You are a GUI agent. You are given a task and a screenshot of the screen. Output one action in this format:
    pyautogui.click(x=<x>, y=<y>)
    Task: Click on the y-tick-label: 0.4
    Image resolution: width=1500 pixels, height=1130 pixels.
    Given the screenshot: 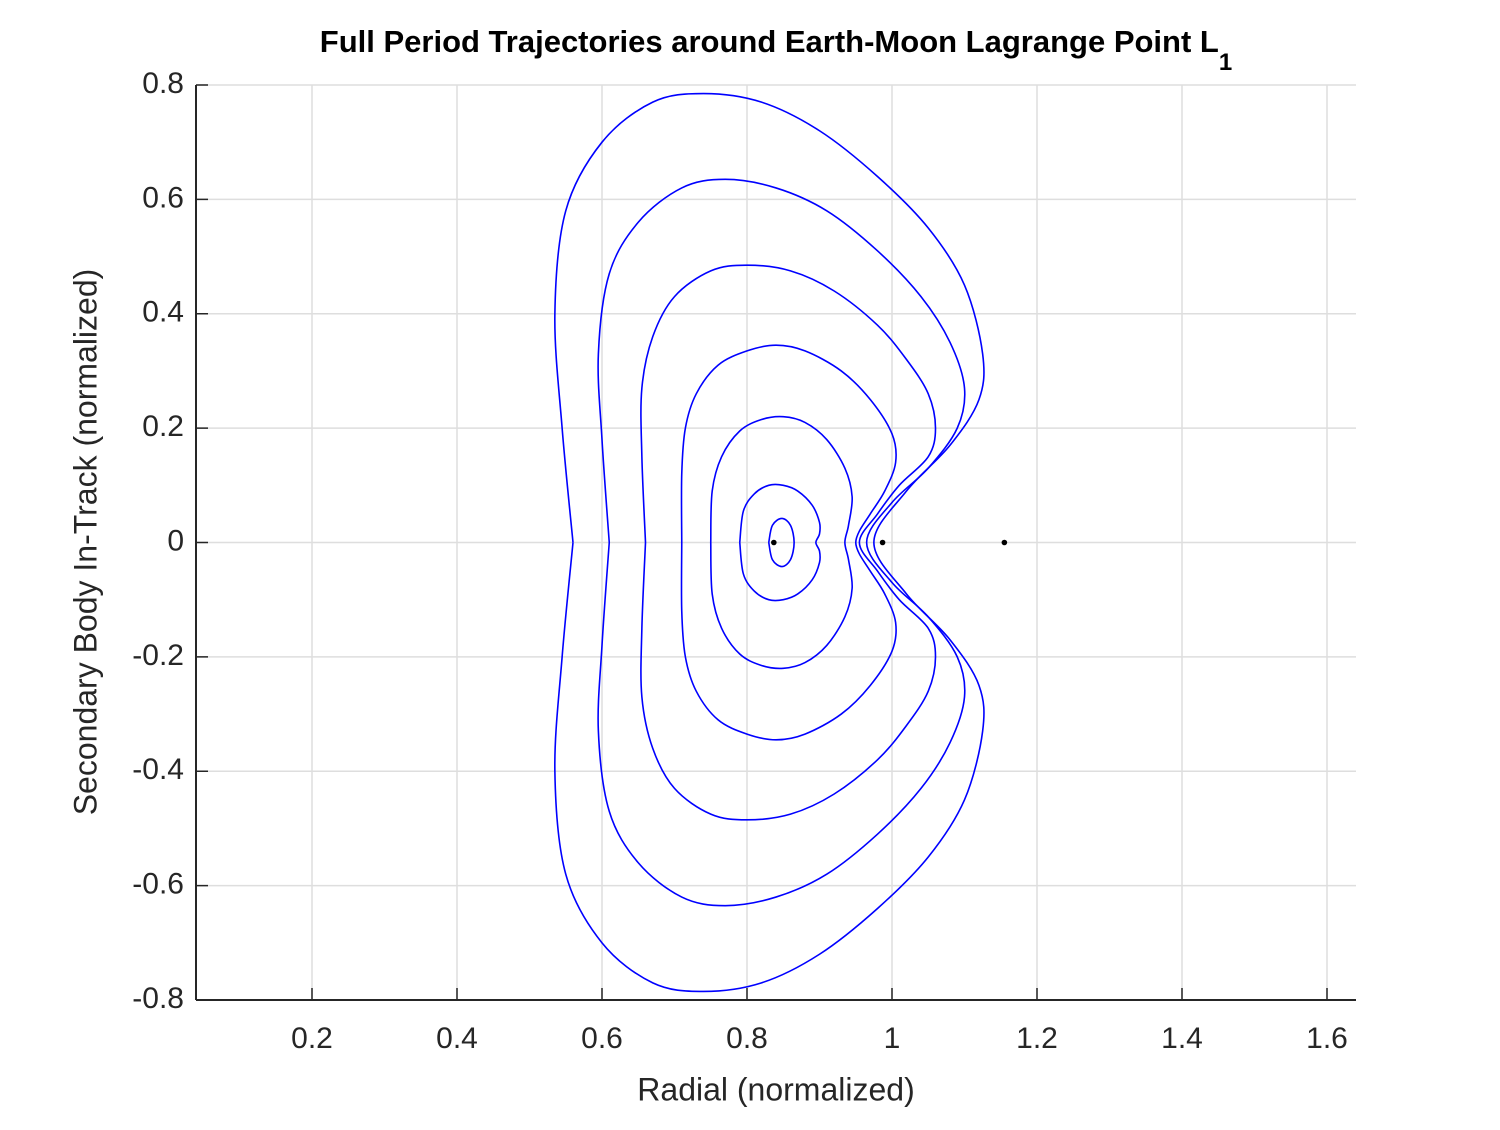 What is the action you would take?
    pyautogui.click(x=163, y=312)
    